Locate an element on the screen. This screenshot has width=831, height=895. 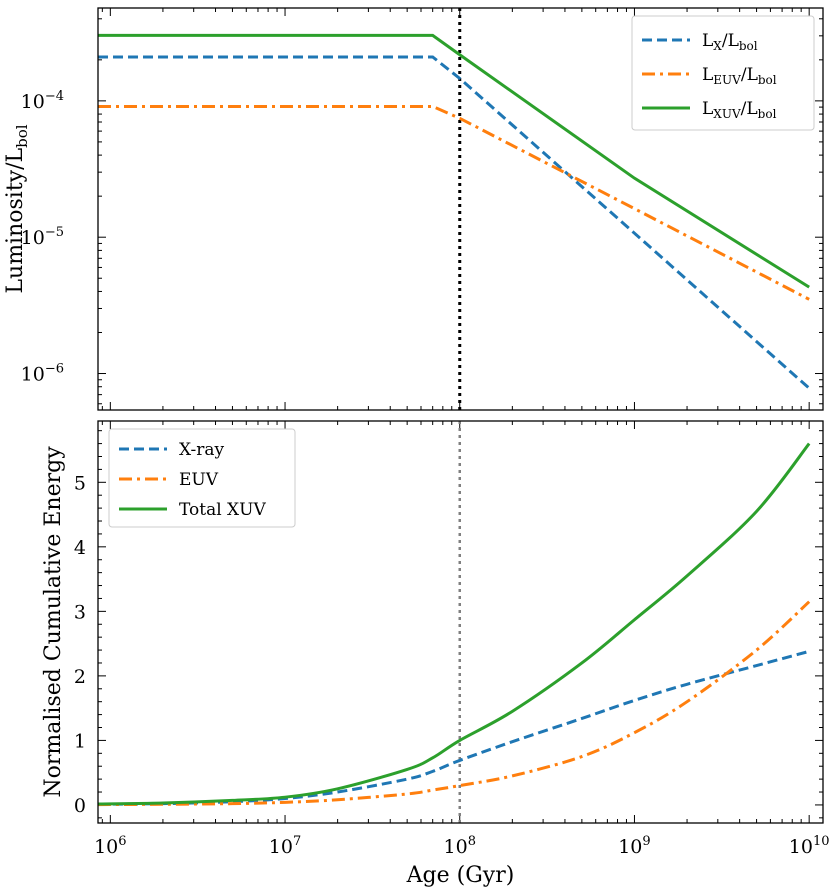
x-tick-label: 10⁷ is located at coordinates (285, 846).